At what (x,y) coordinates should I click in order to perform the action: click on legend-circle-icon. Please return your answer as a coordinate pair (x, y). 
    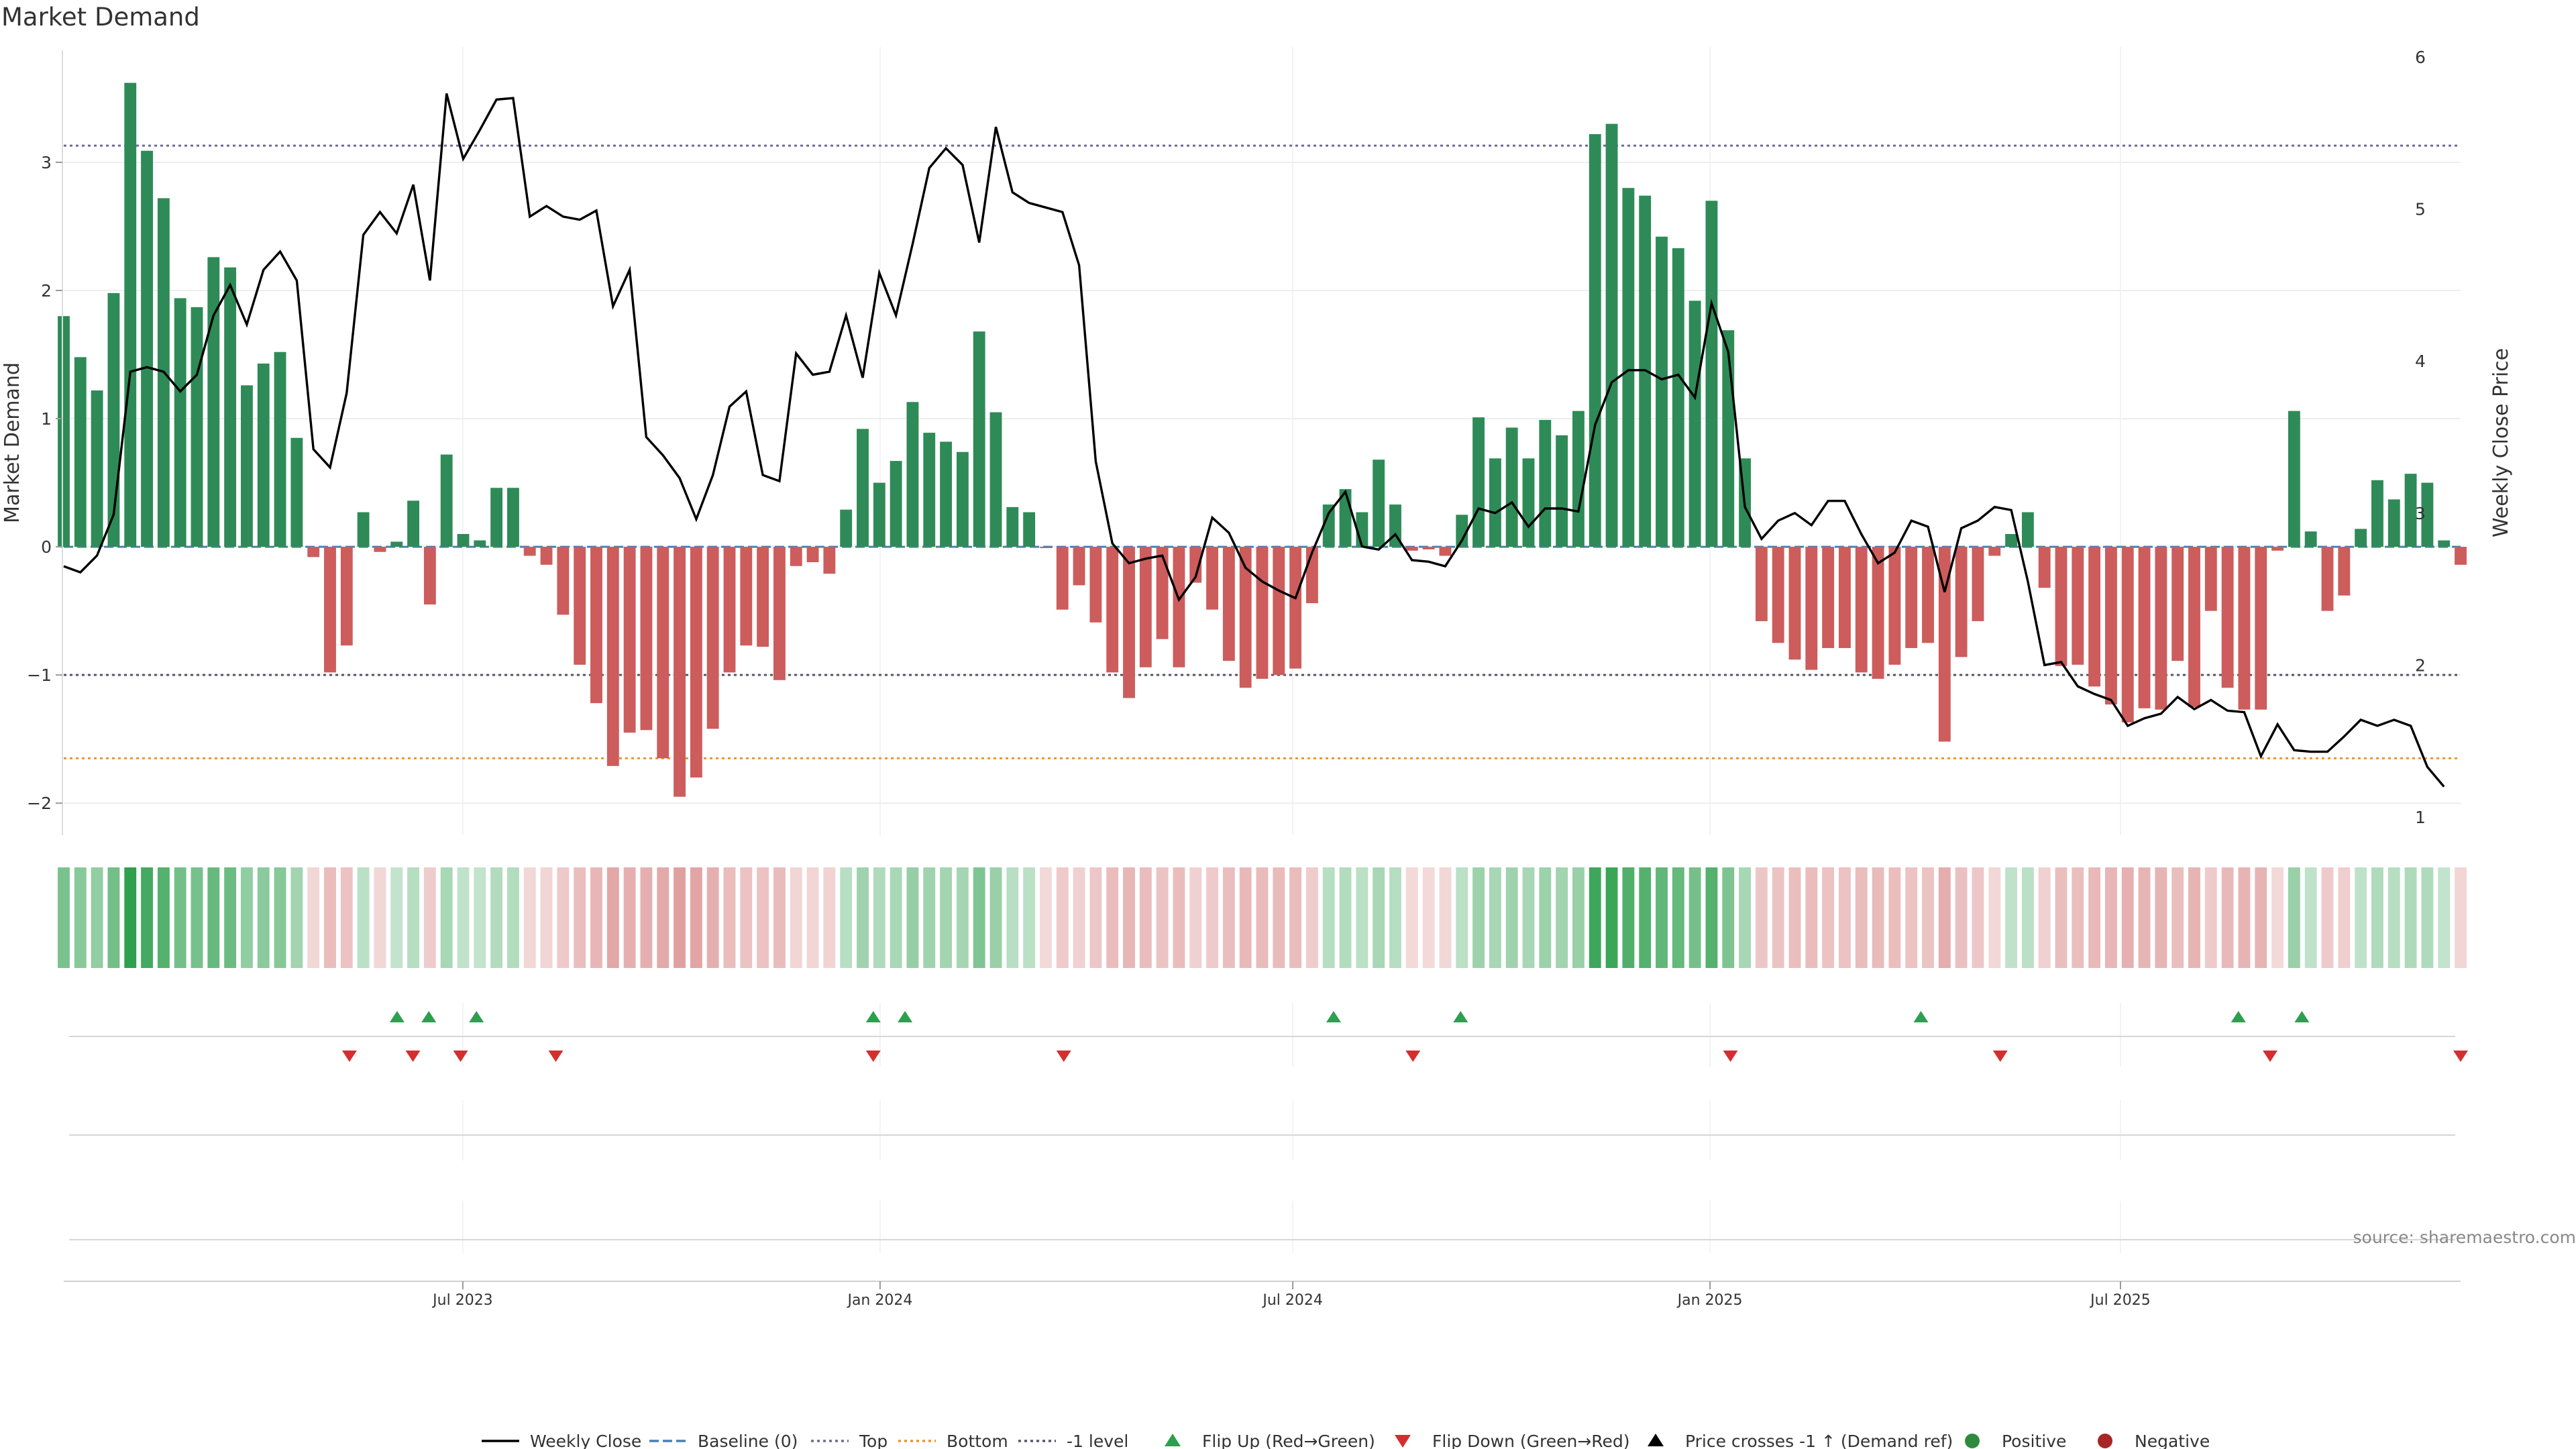
    Looking at the image, I should click on (1972, 1441).